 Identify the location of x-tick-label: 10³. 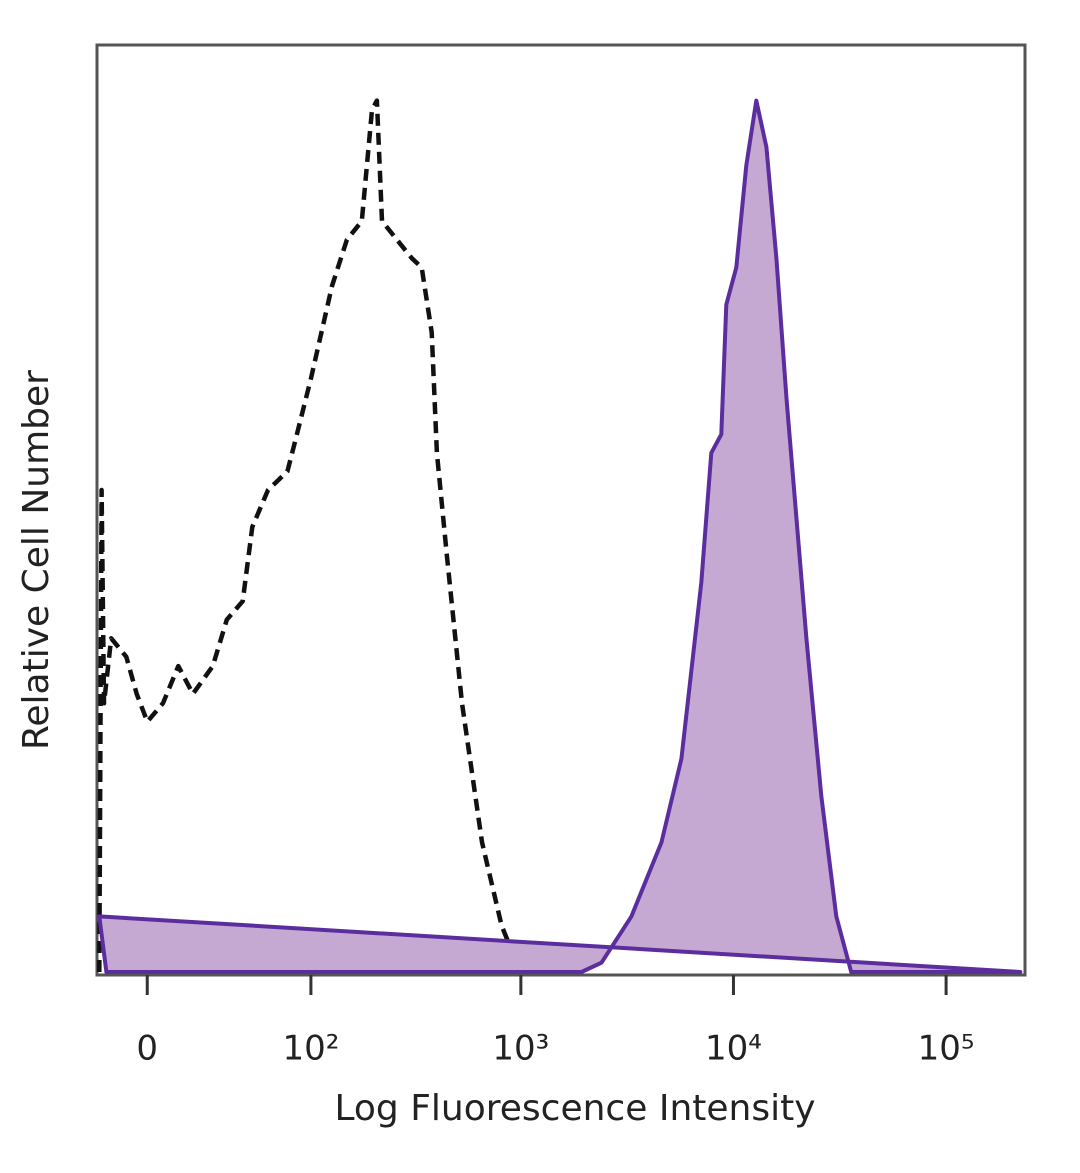
(520, 1049).